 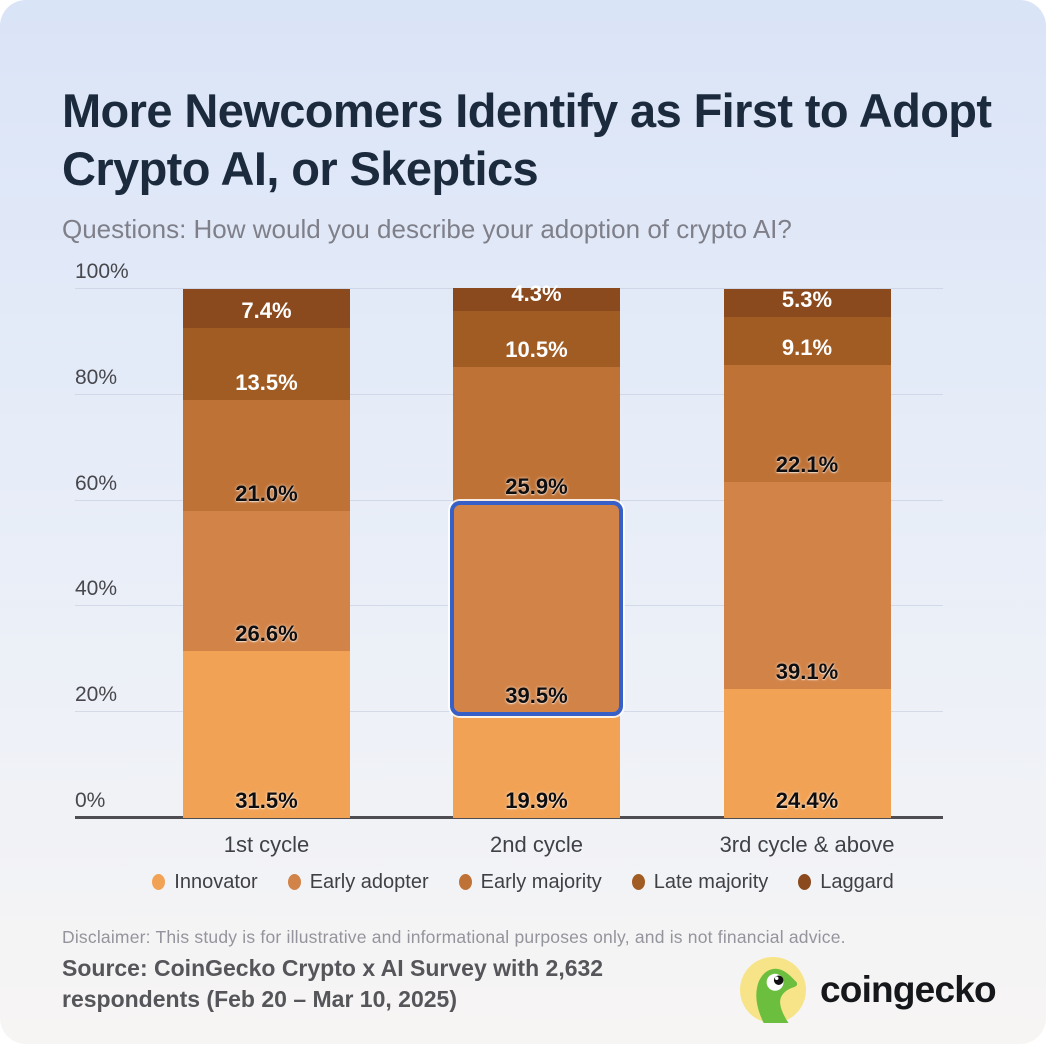 What do you see at coordinates (266, 382) in the screenshot?
I see `value-label: 13.5%` at bounding box center [266, 382].